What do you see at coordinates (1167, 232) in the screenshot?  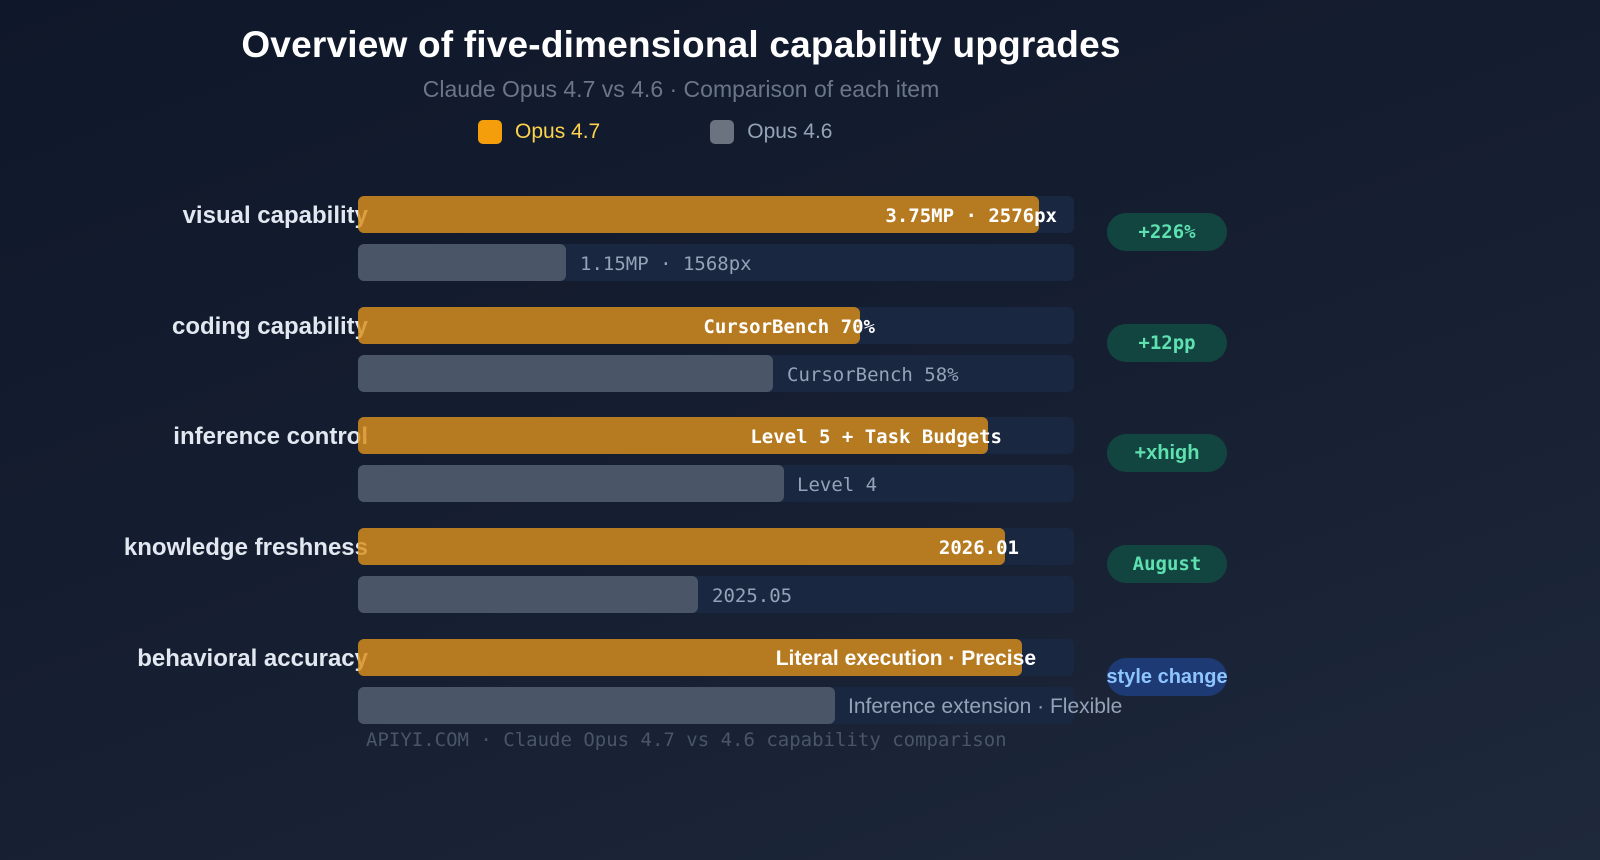 I see `delta-badge: +226%` at bounding box center [1167, 232].